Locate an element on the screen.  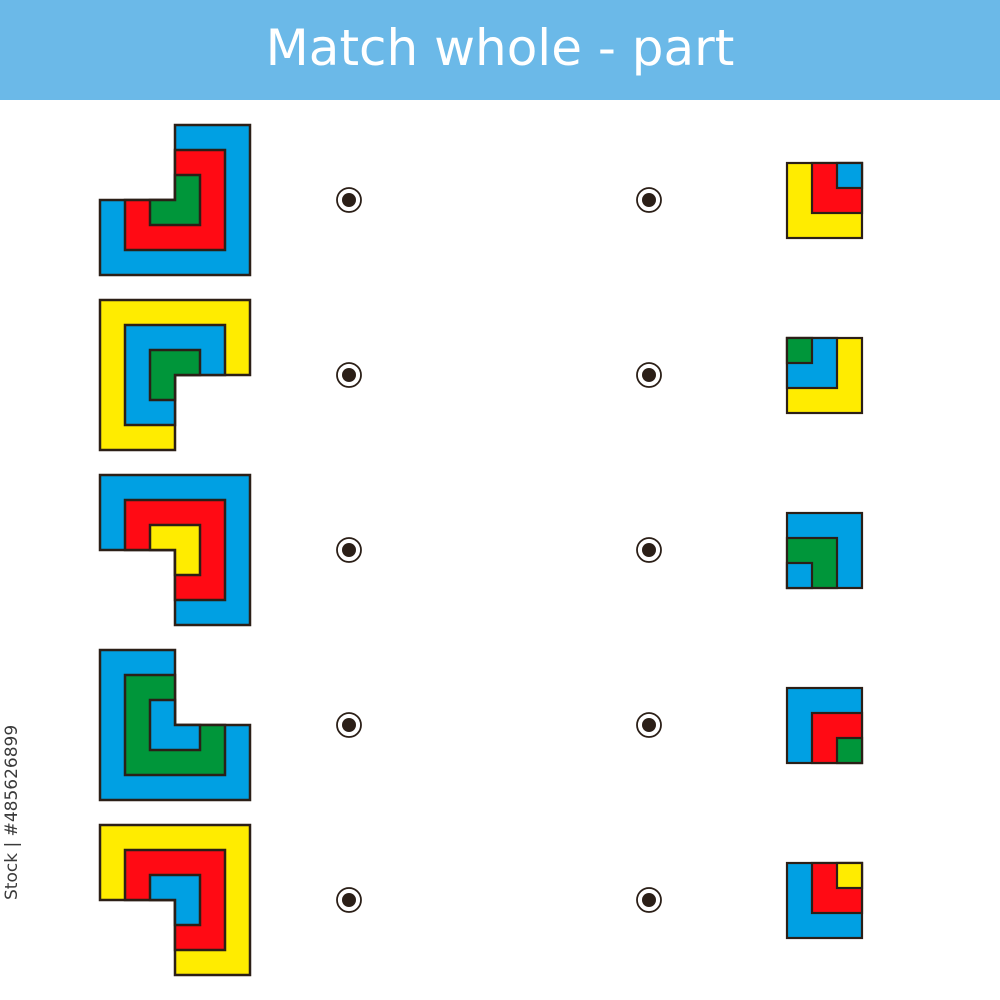
l-shape-layer-yellow is located at coordinates (175, 550).